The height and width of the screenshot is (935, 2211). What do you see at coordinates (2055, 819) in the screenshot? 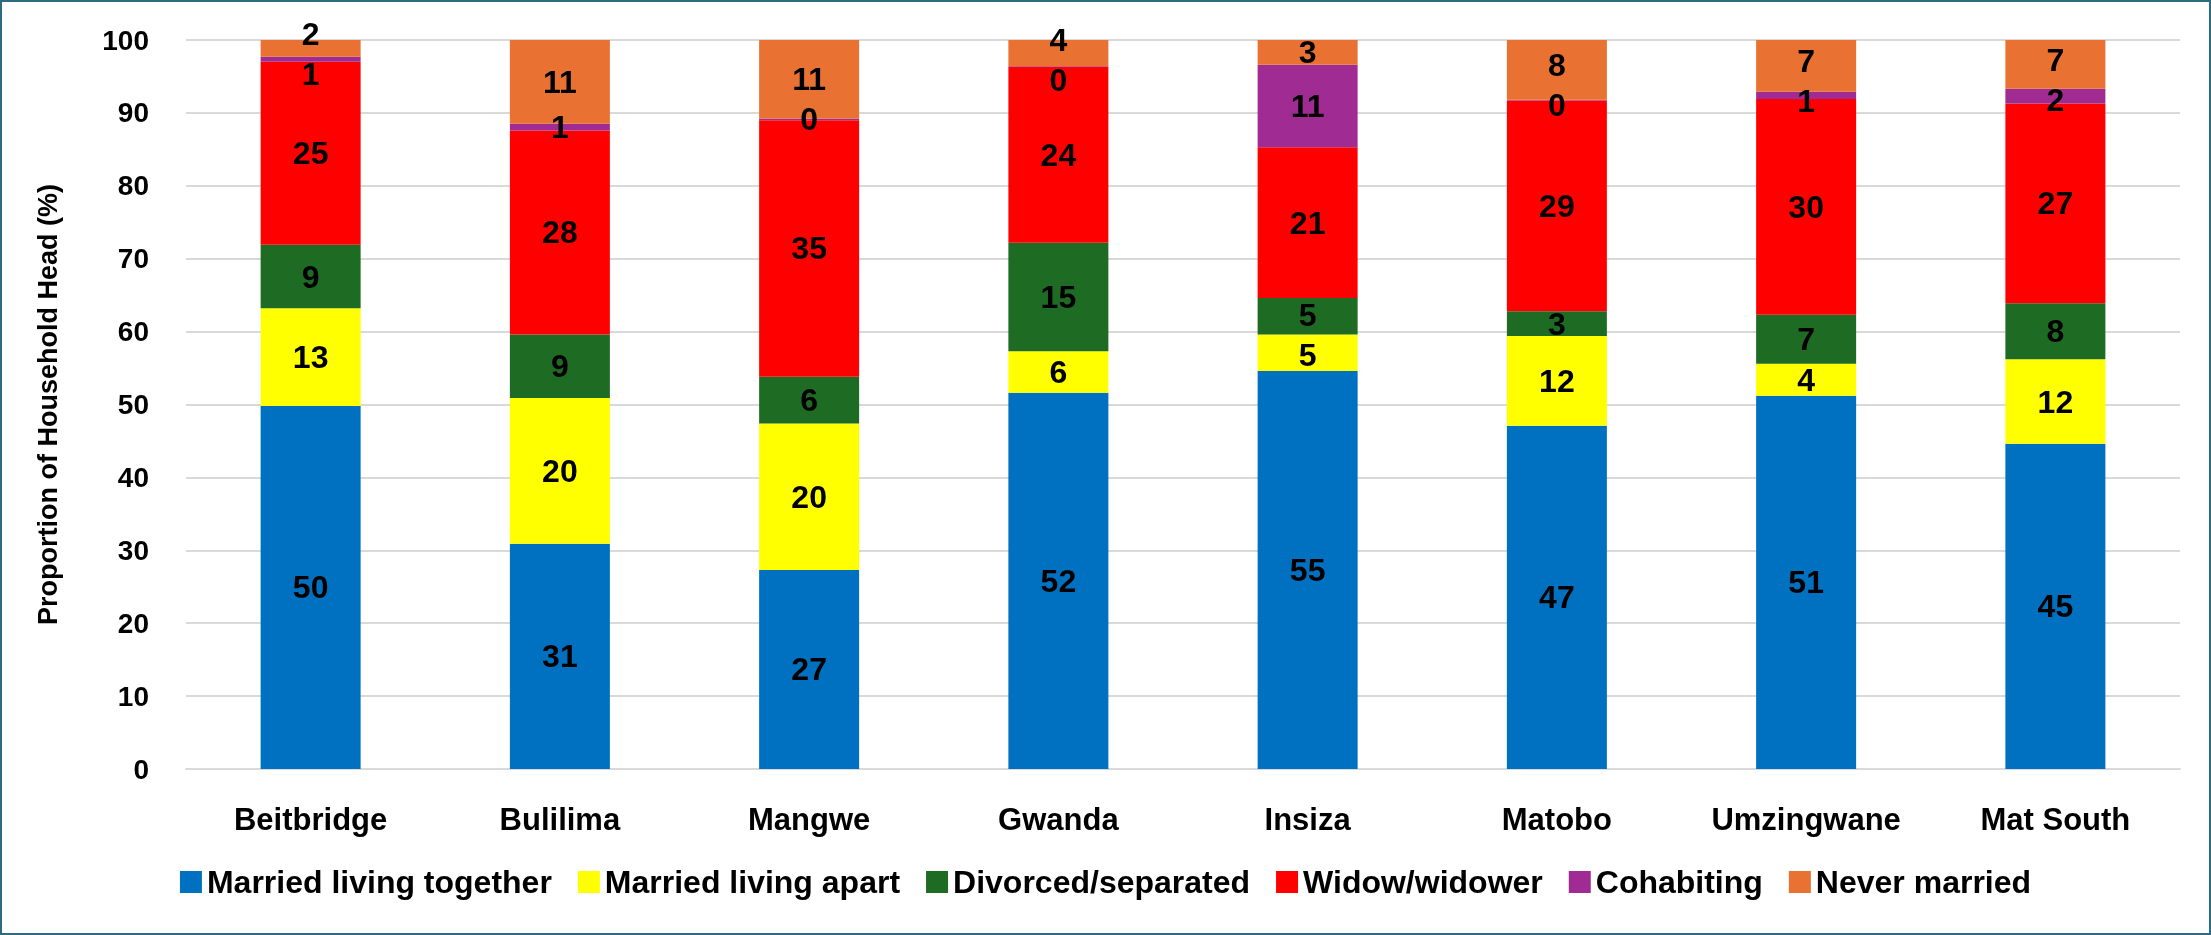
I see `x-tick-label: Mat South` at bounding box center [2055, 819].